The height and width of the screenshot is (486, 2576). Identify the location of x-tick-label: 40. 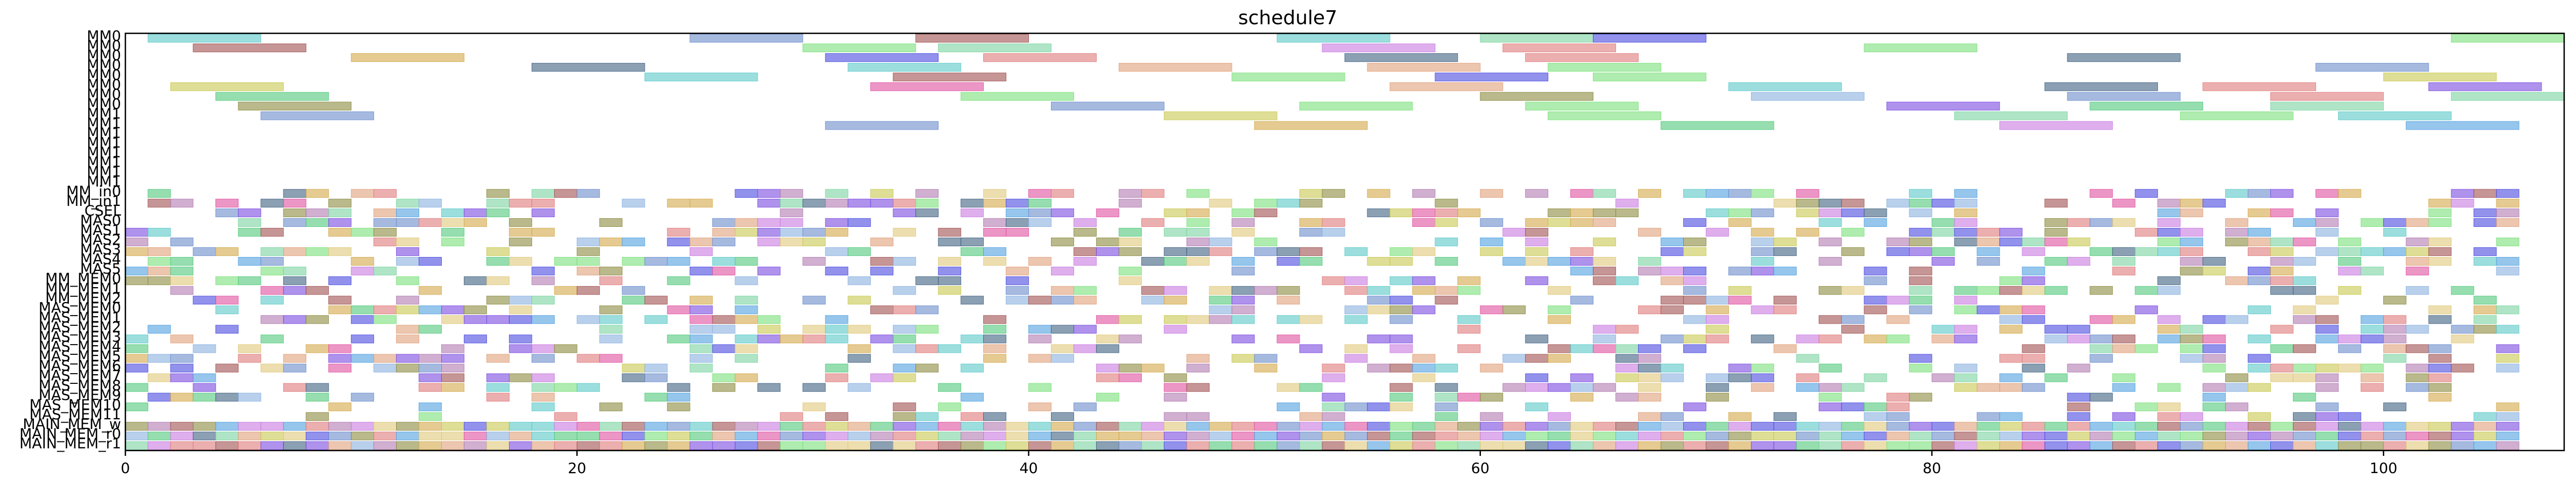
(1028, 468).